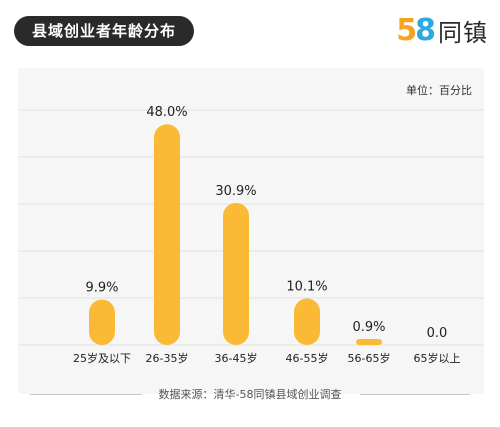  What do you see at coordinates (368, 327) in the screenshot?
I see `value-label: 0.9%` at bounding box center [368, 327].